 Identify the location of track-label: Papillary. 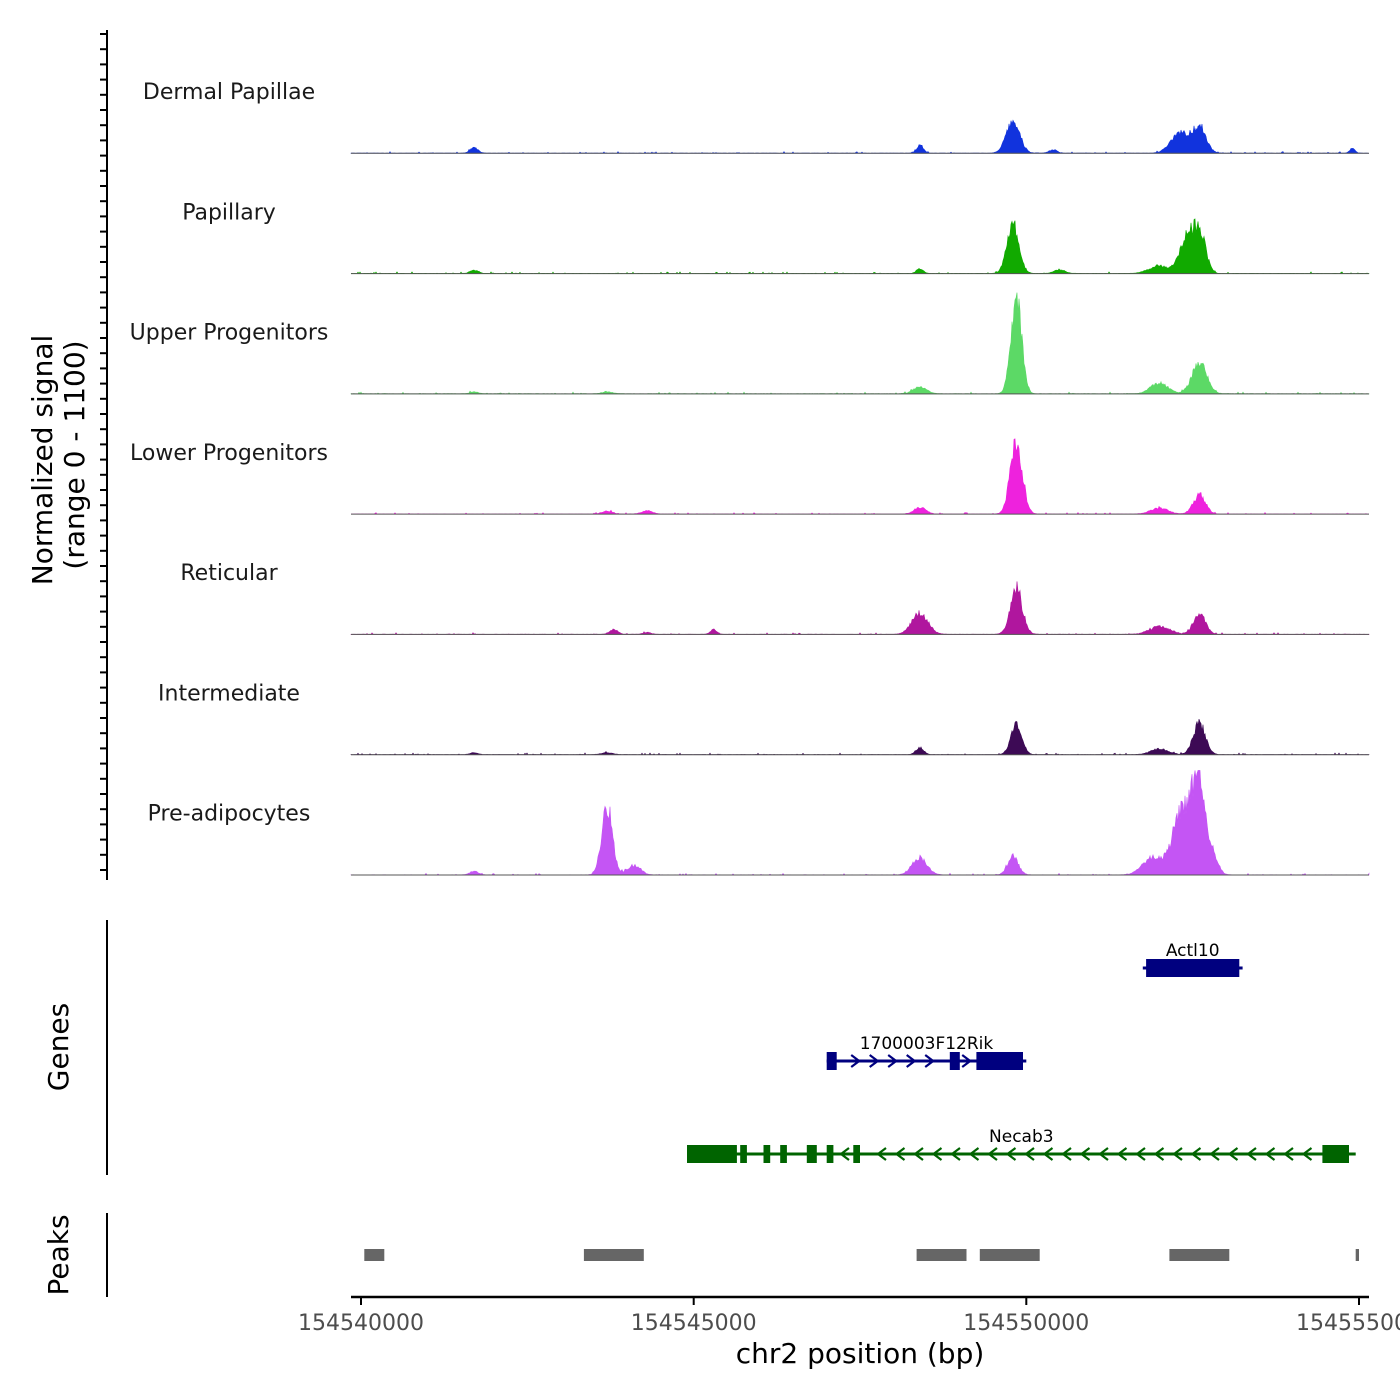
(229, 212).